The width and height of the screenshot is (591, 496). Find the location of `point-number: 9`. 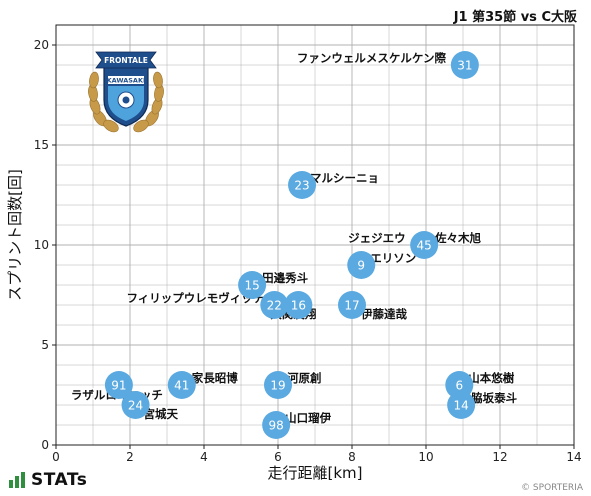

point-number: 9 is located at coordinates (361, 266).